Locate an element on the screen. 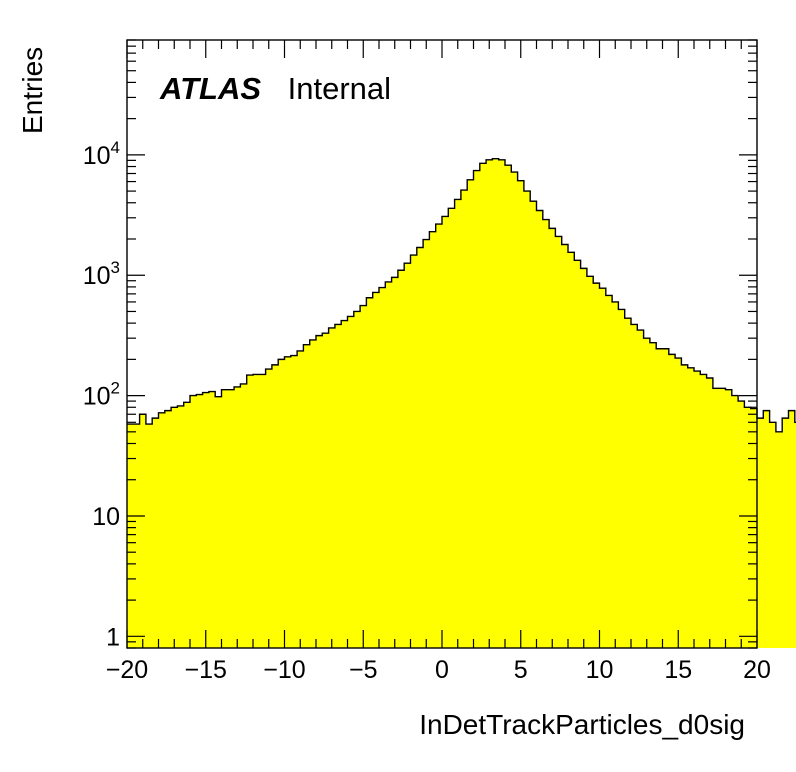 The height and width of the screenshot is (772, 796). x-axis-title: InDetTrackParticles_d0sig is located at coordinates (582, 724).